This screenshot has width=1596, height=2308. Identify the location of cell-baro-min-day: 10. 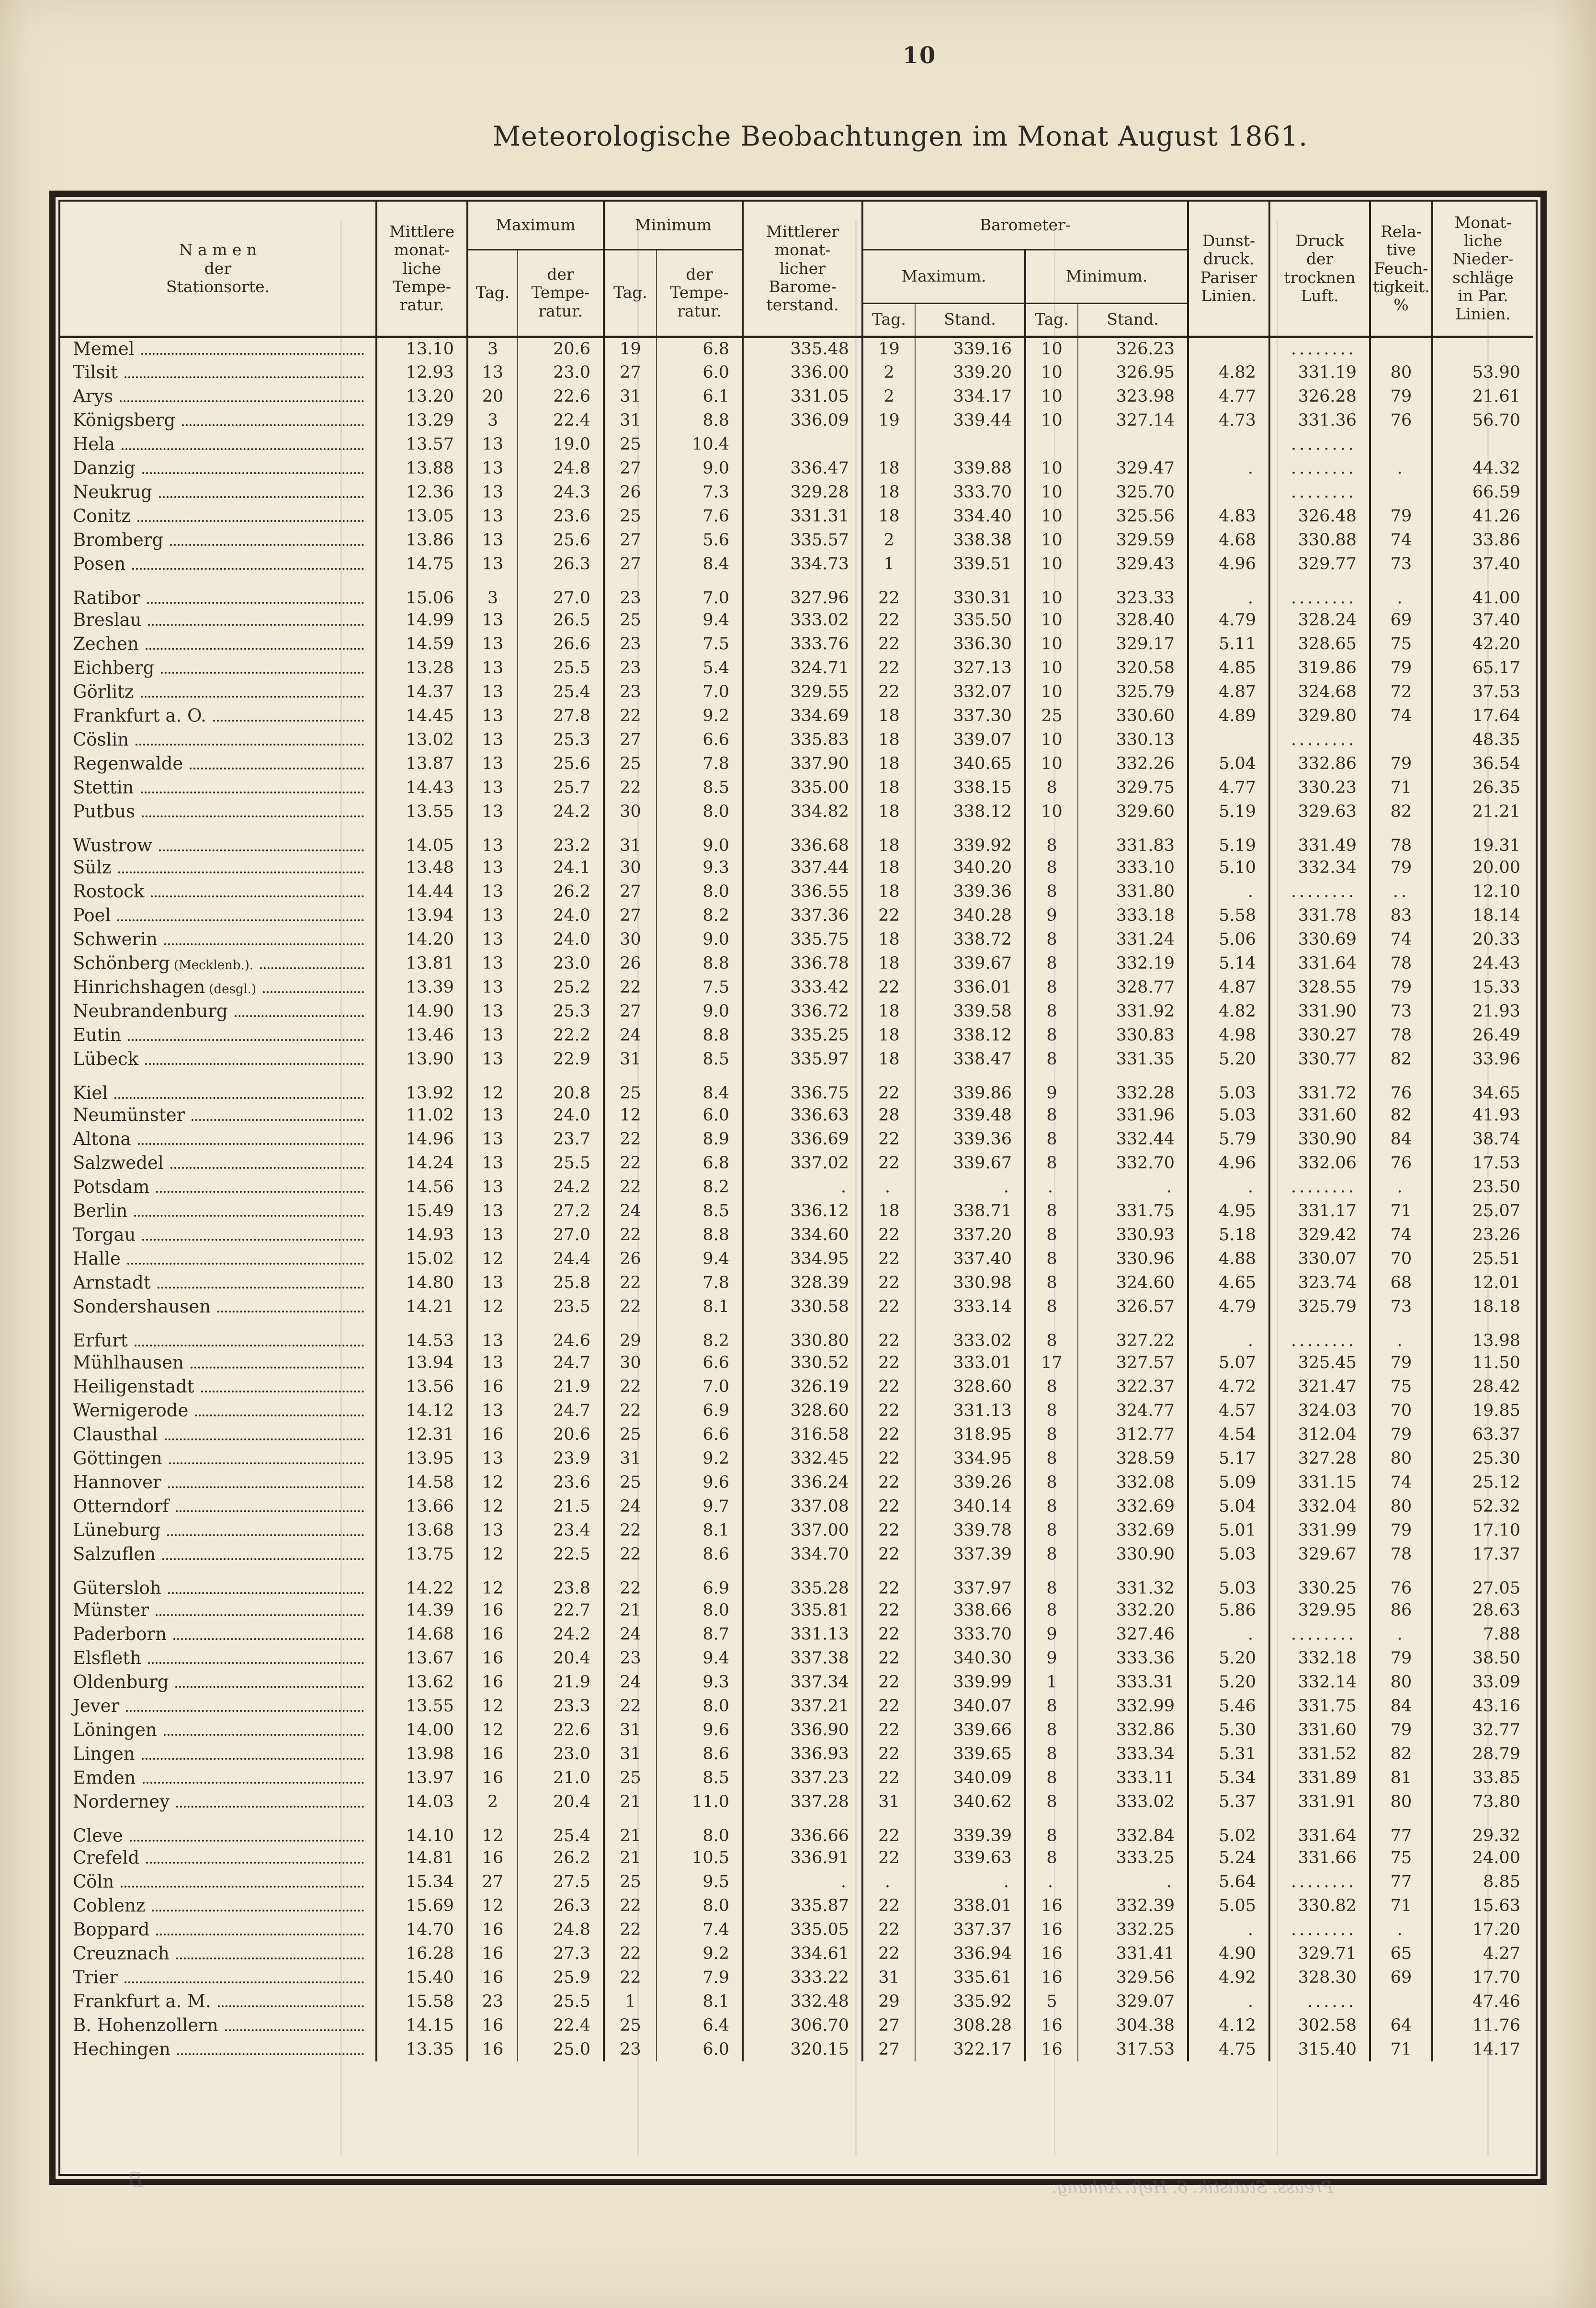
(1051, 516).